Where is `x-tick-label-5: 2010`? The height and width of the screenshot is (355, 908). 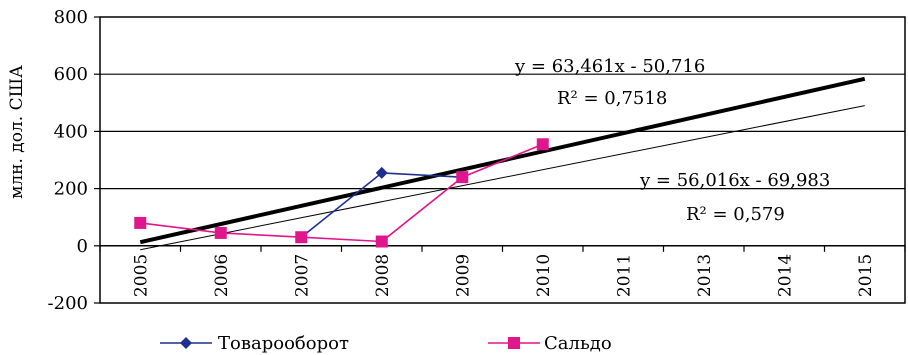 x-tick-label-5: 2010 is located at coordinates (544, 275).